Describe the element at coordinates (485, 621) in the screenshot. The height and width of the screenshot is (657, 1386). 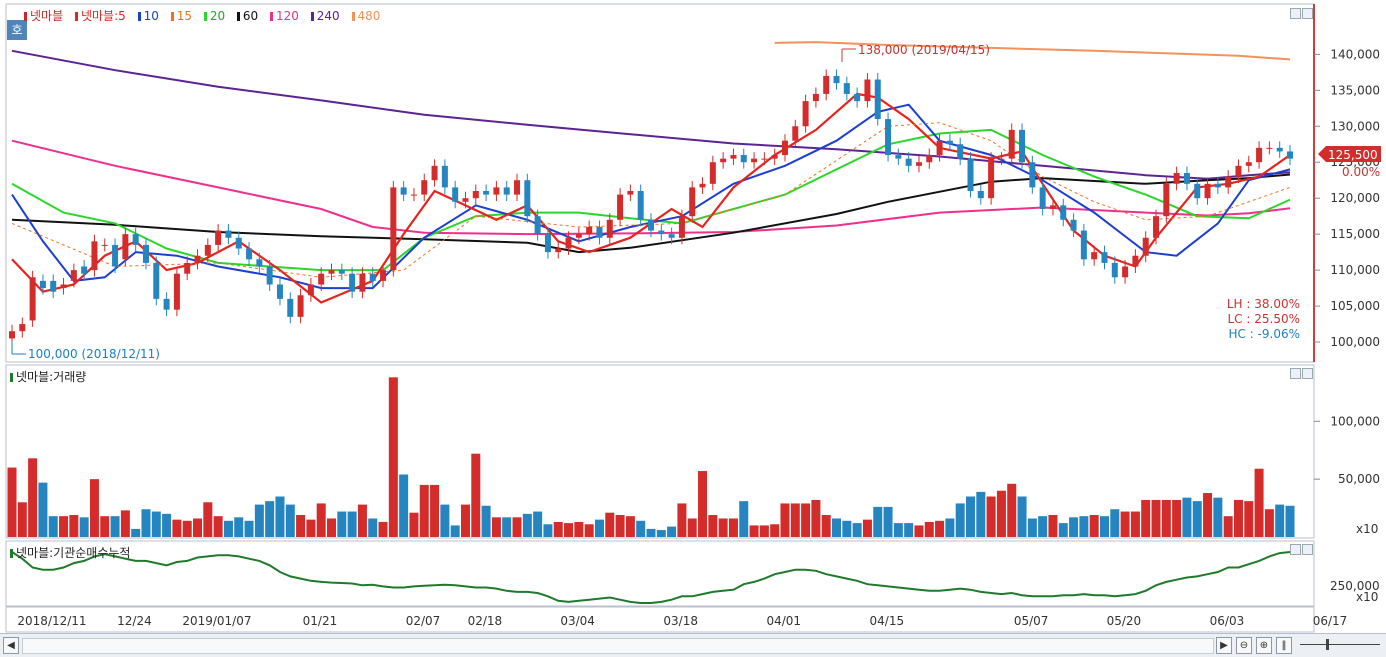
I see `date-tick-label: 02/18` at that location.